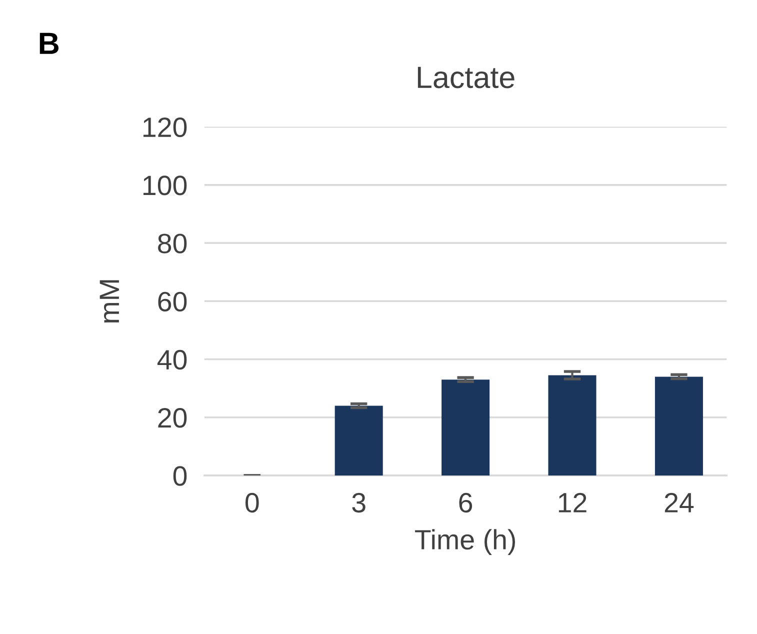 This screenshot has width=757, height=634. I want to click on y-tick-label: 120, so click(165, 127).